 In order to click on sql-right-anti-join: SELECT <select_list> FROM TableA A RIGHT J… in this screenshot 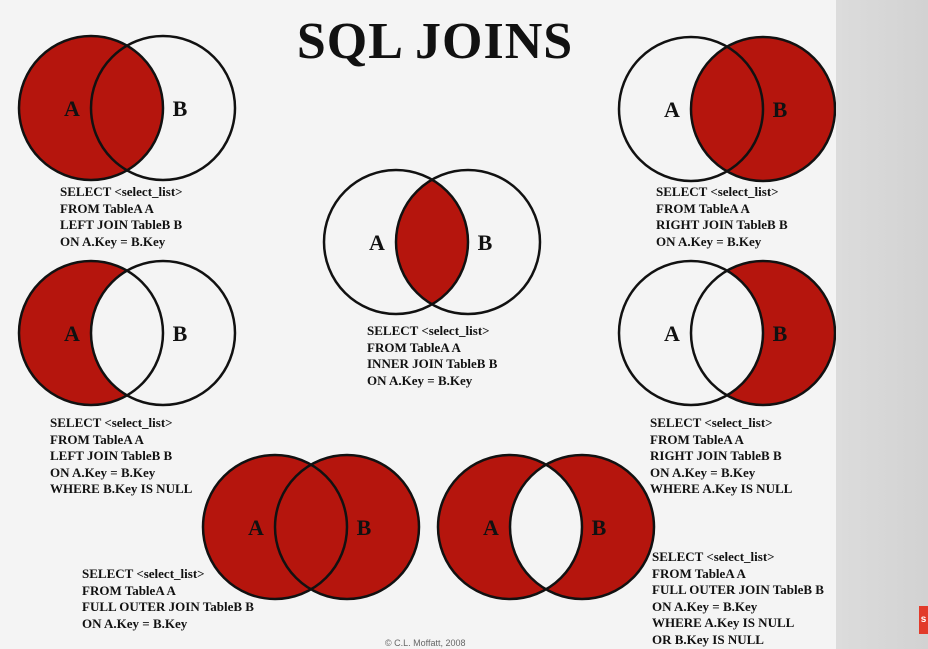, I will do `click(721, 456)`.